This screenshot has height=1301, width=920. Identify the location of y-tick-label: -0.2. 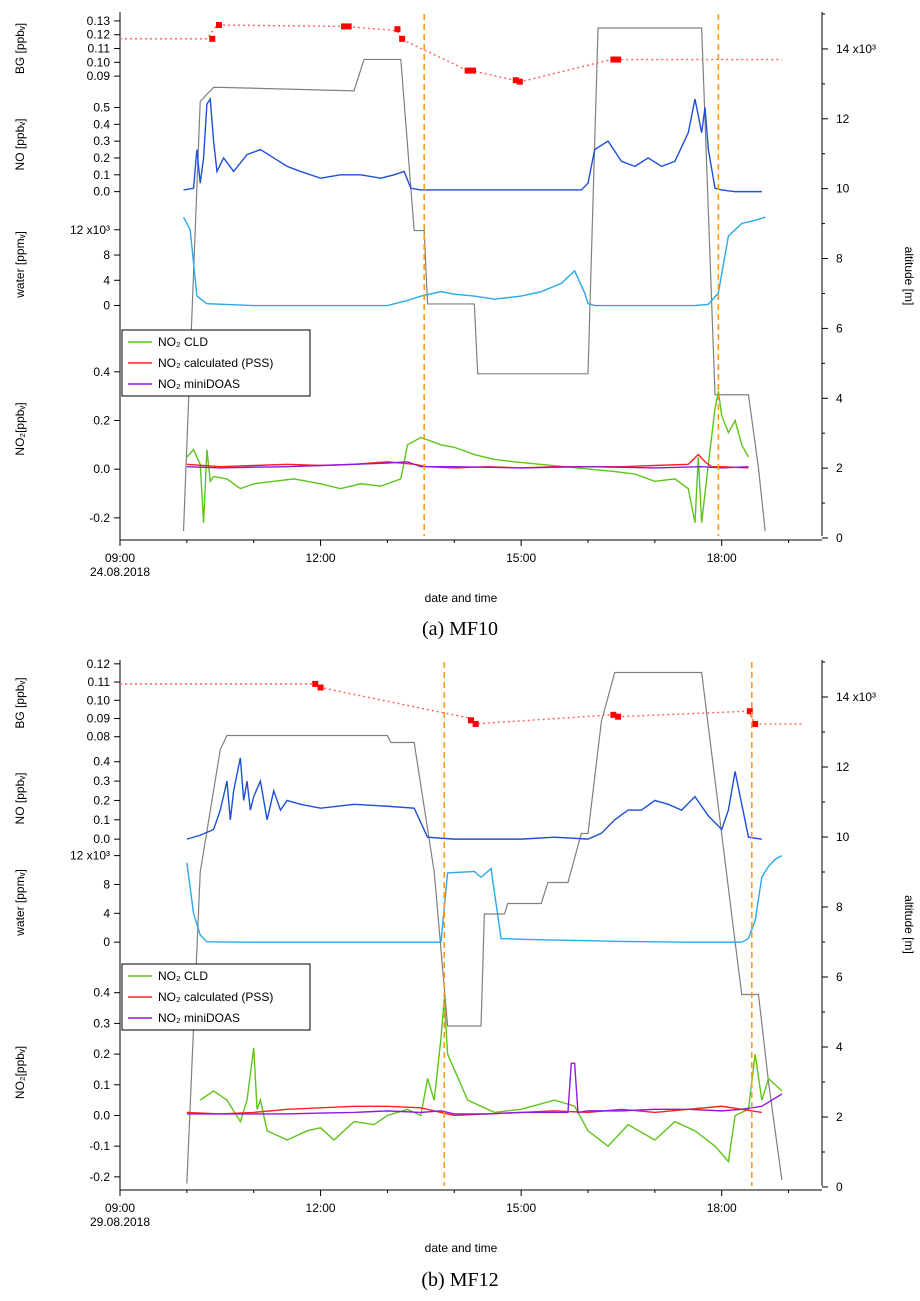
(99, 1177).